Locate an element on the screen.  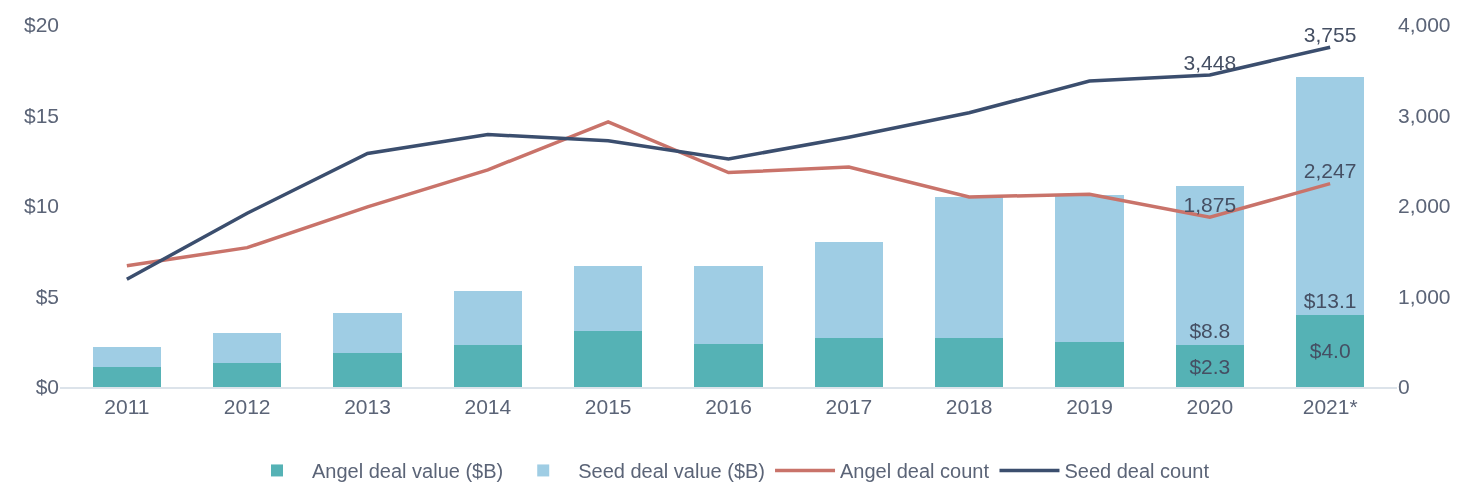
data-label: 3,755 is located at coordinates (1330, 34).